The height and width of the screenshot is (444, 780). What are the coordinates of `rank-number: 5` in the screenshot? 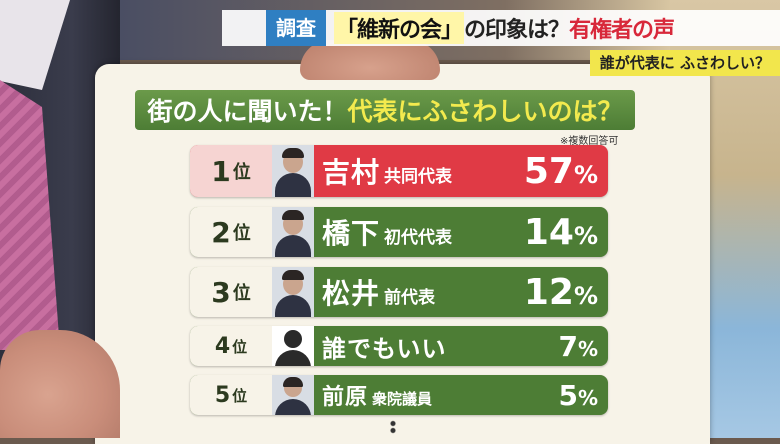 It's located at (222, 395).